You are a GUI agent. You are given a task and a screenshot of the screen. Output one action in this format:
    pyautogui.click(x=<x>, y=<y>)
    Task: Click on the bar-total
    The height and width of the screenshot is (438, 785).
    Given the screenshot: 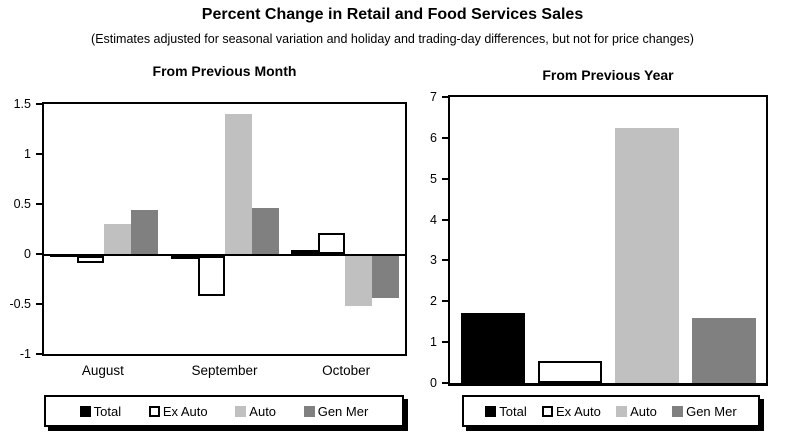 What is the action you would take?
    pyautogui.click(x=493, y=348)
    